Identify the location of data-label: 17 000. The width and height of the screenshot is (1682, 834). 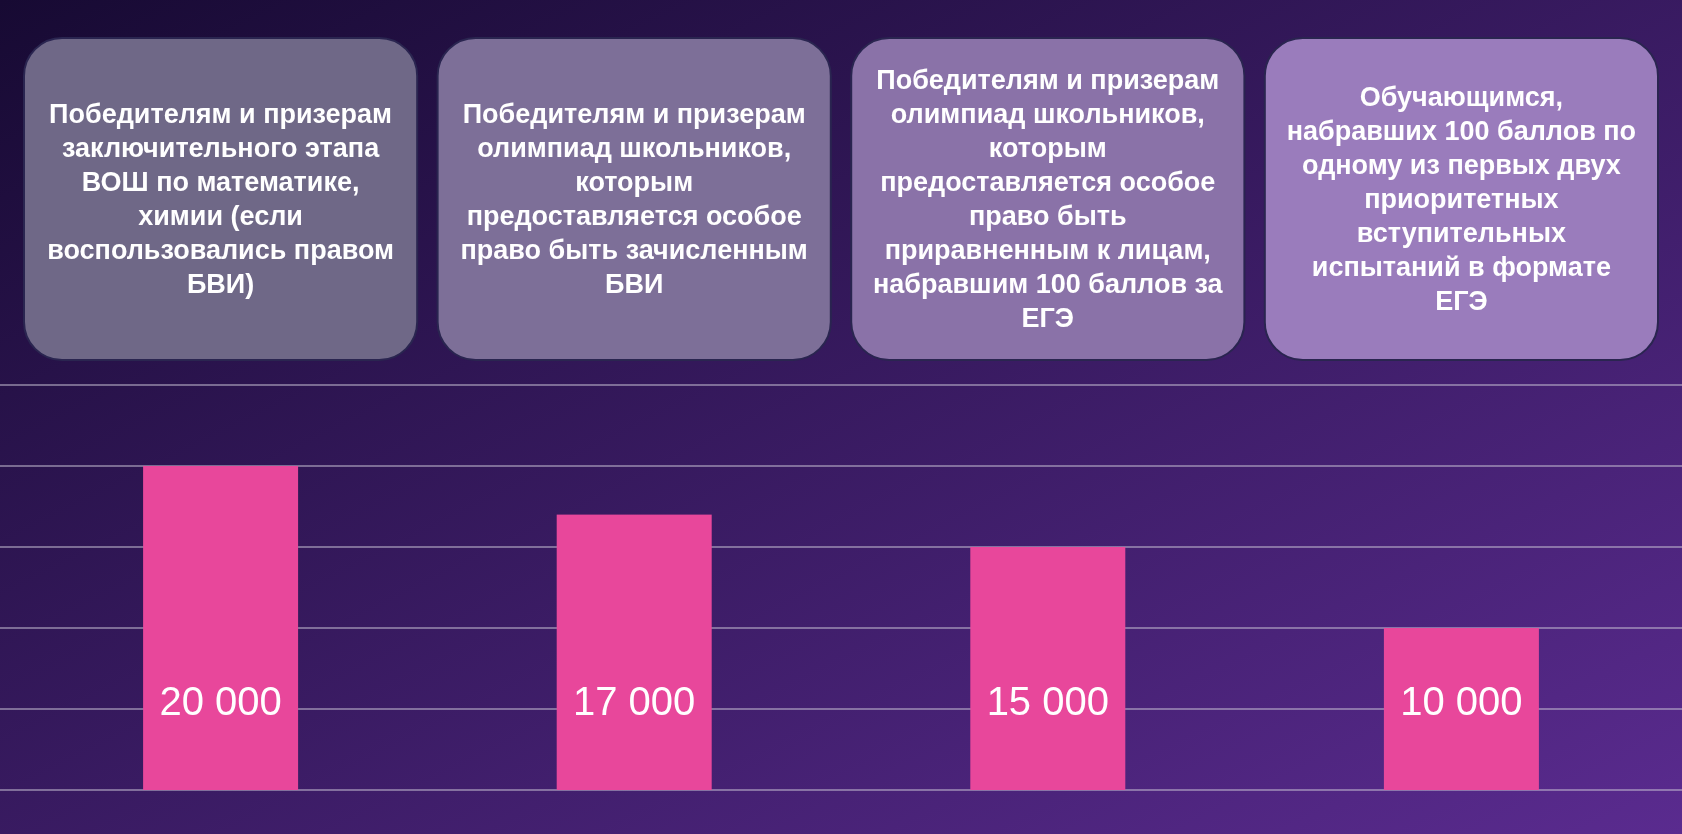
(634, 701).